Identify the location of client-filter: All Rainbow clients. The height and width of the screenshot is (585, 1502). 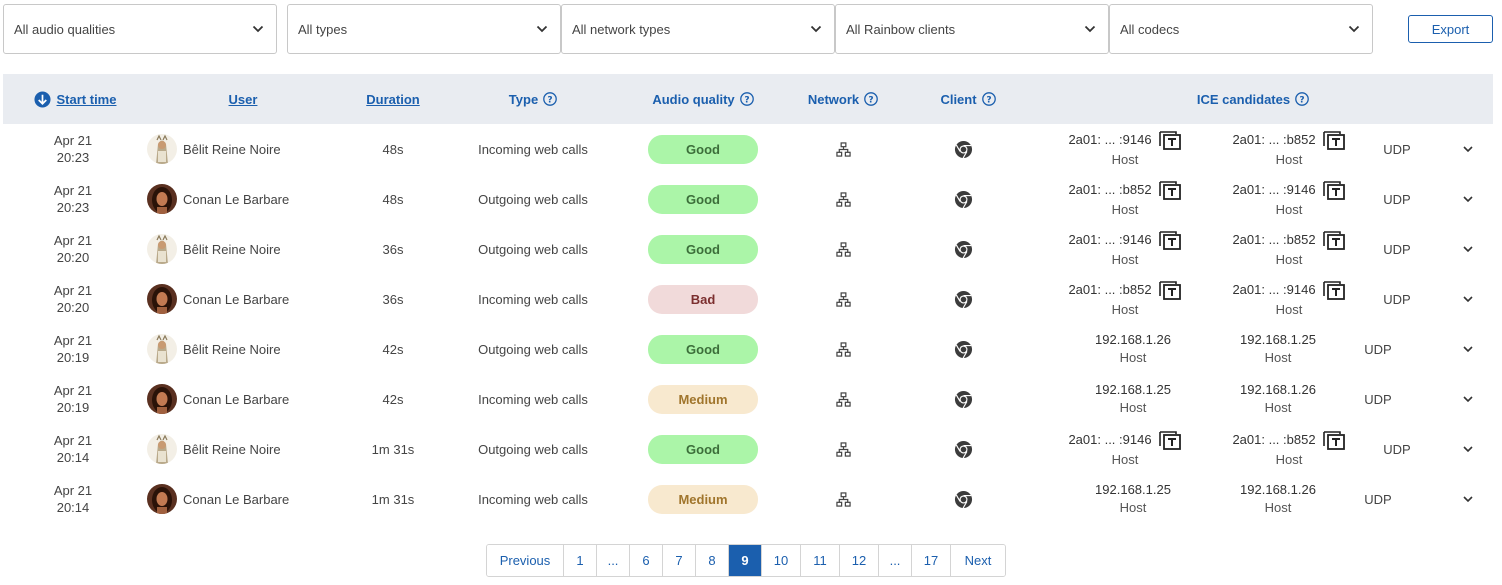
(972, 29).